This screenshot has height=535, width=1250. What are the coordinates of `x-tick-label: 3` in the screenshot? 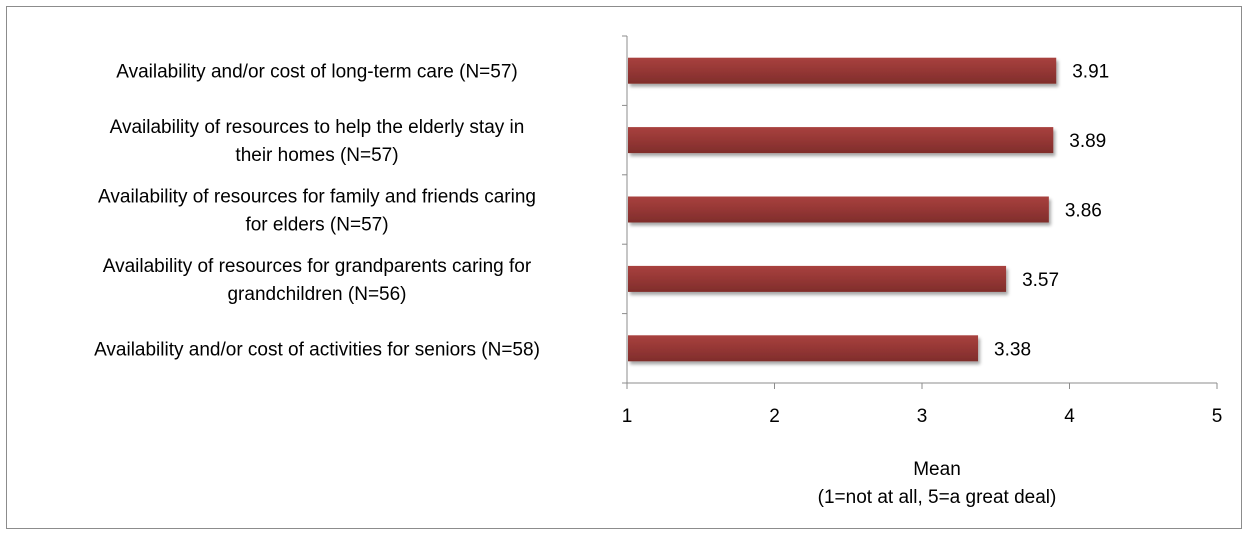 It's located at (922, 416).